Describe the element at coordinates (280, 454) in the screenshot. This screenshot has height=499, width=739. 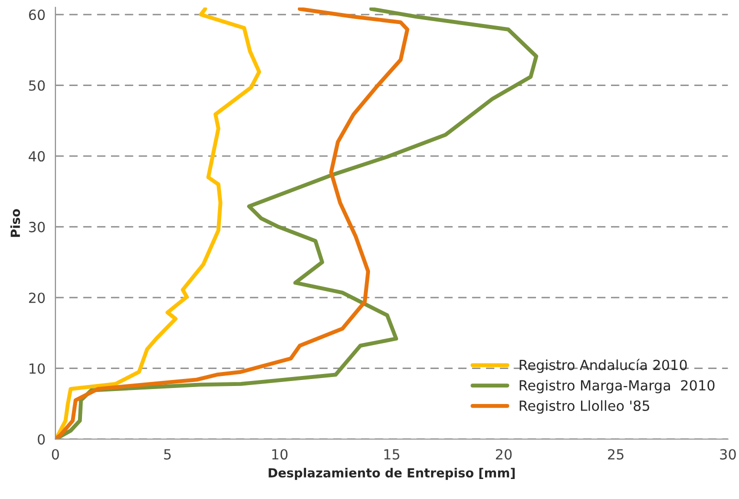
I see `x-tick-label: 10` at that location.